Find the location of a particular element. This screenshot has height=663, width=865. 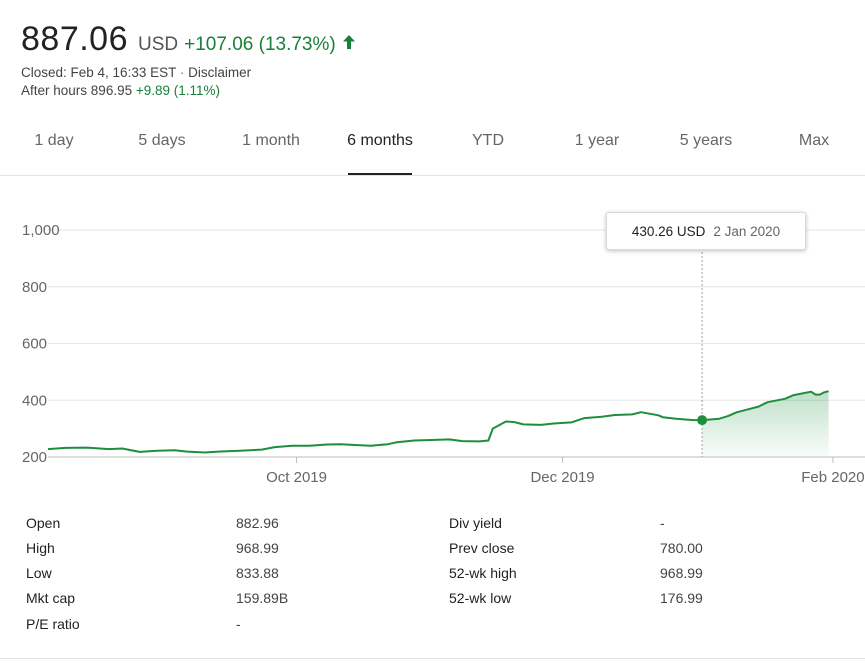

closed-info: Closed: Feb 4, 16:33 EST · Disclaimer is located at coordinates (188, 72).